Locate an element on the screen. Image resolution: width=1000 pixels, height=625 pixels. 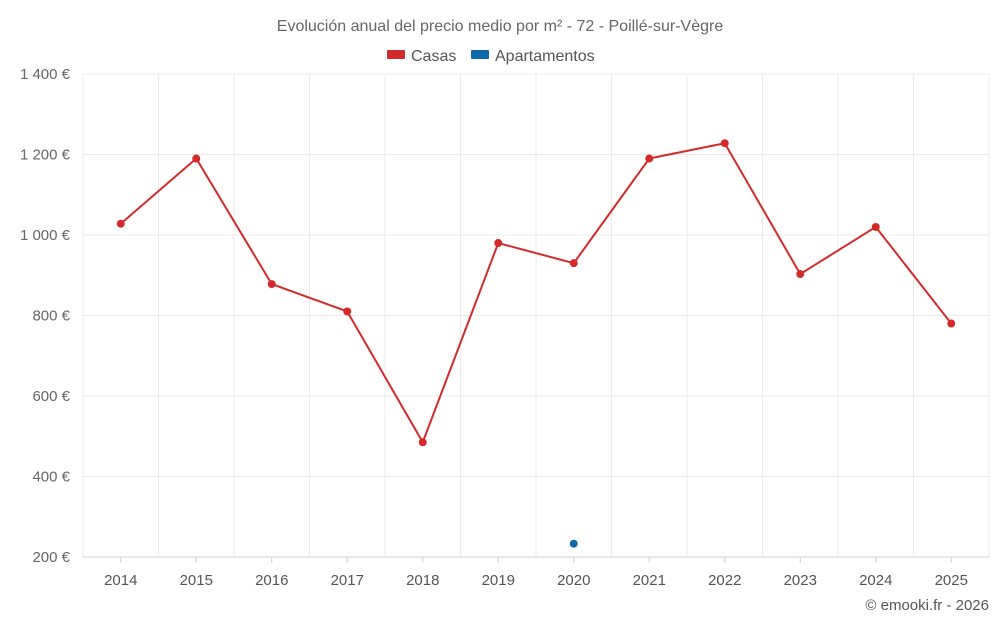
legend-item-apartamentos: Apartamentos is located at coordinates (533, 56).